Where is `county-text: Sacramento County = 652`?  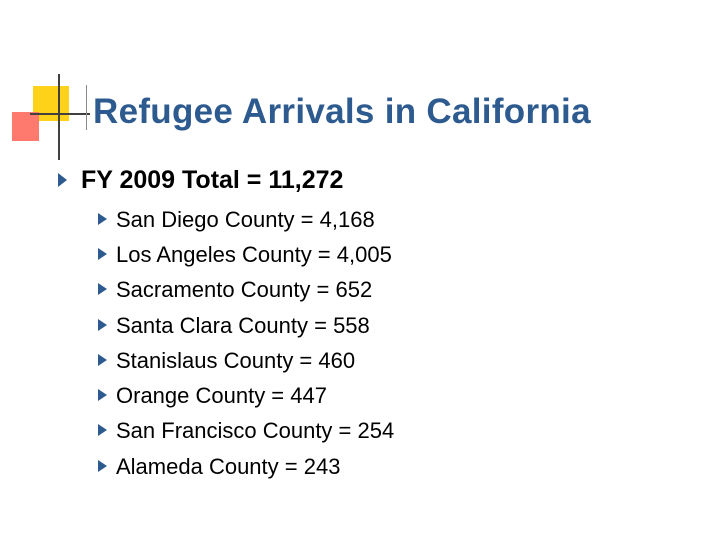 county-text: Sacramento County = 652 is located at coordinates (244, 290).